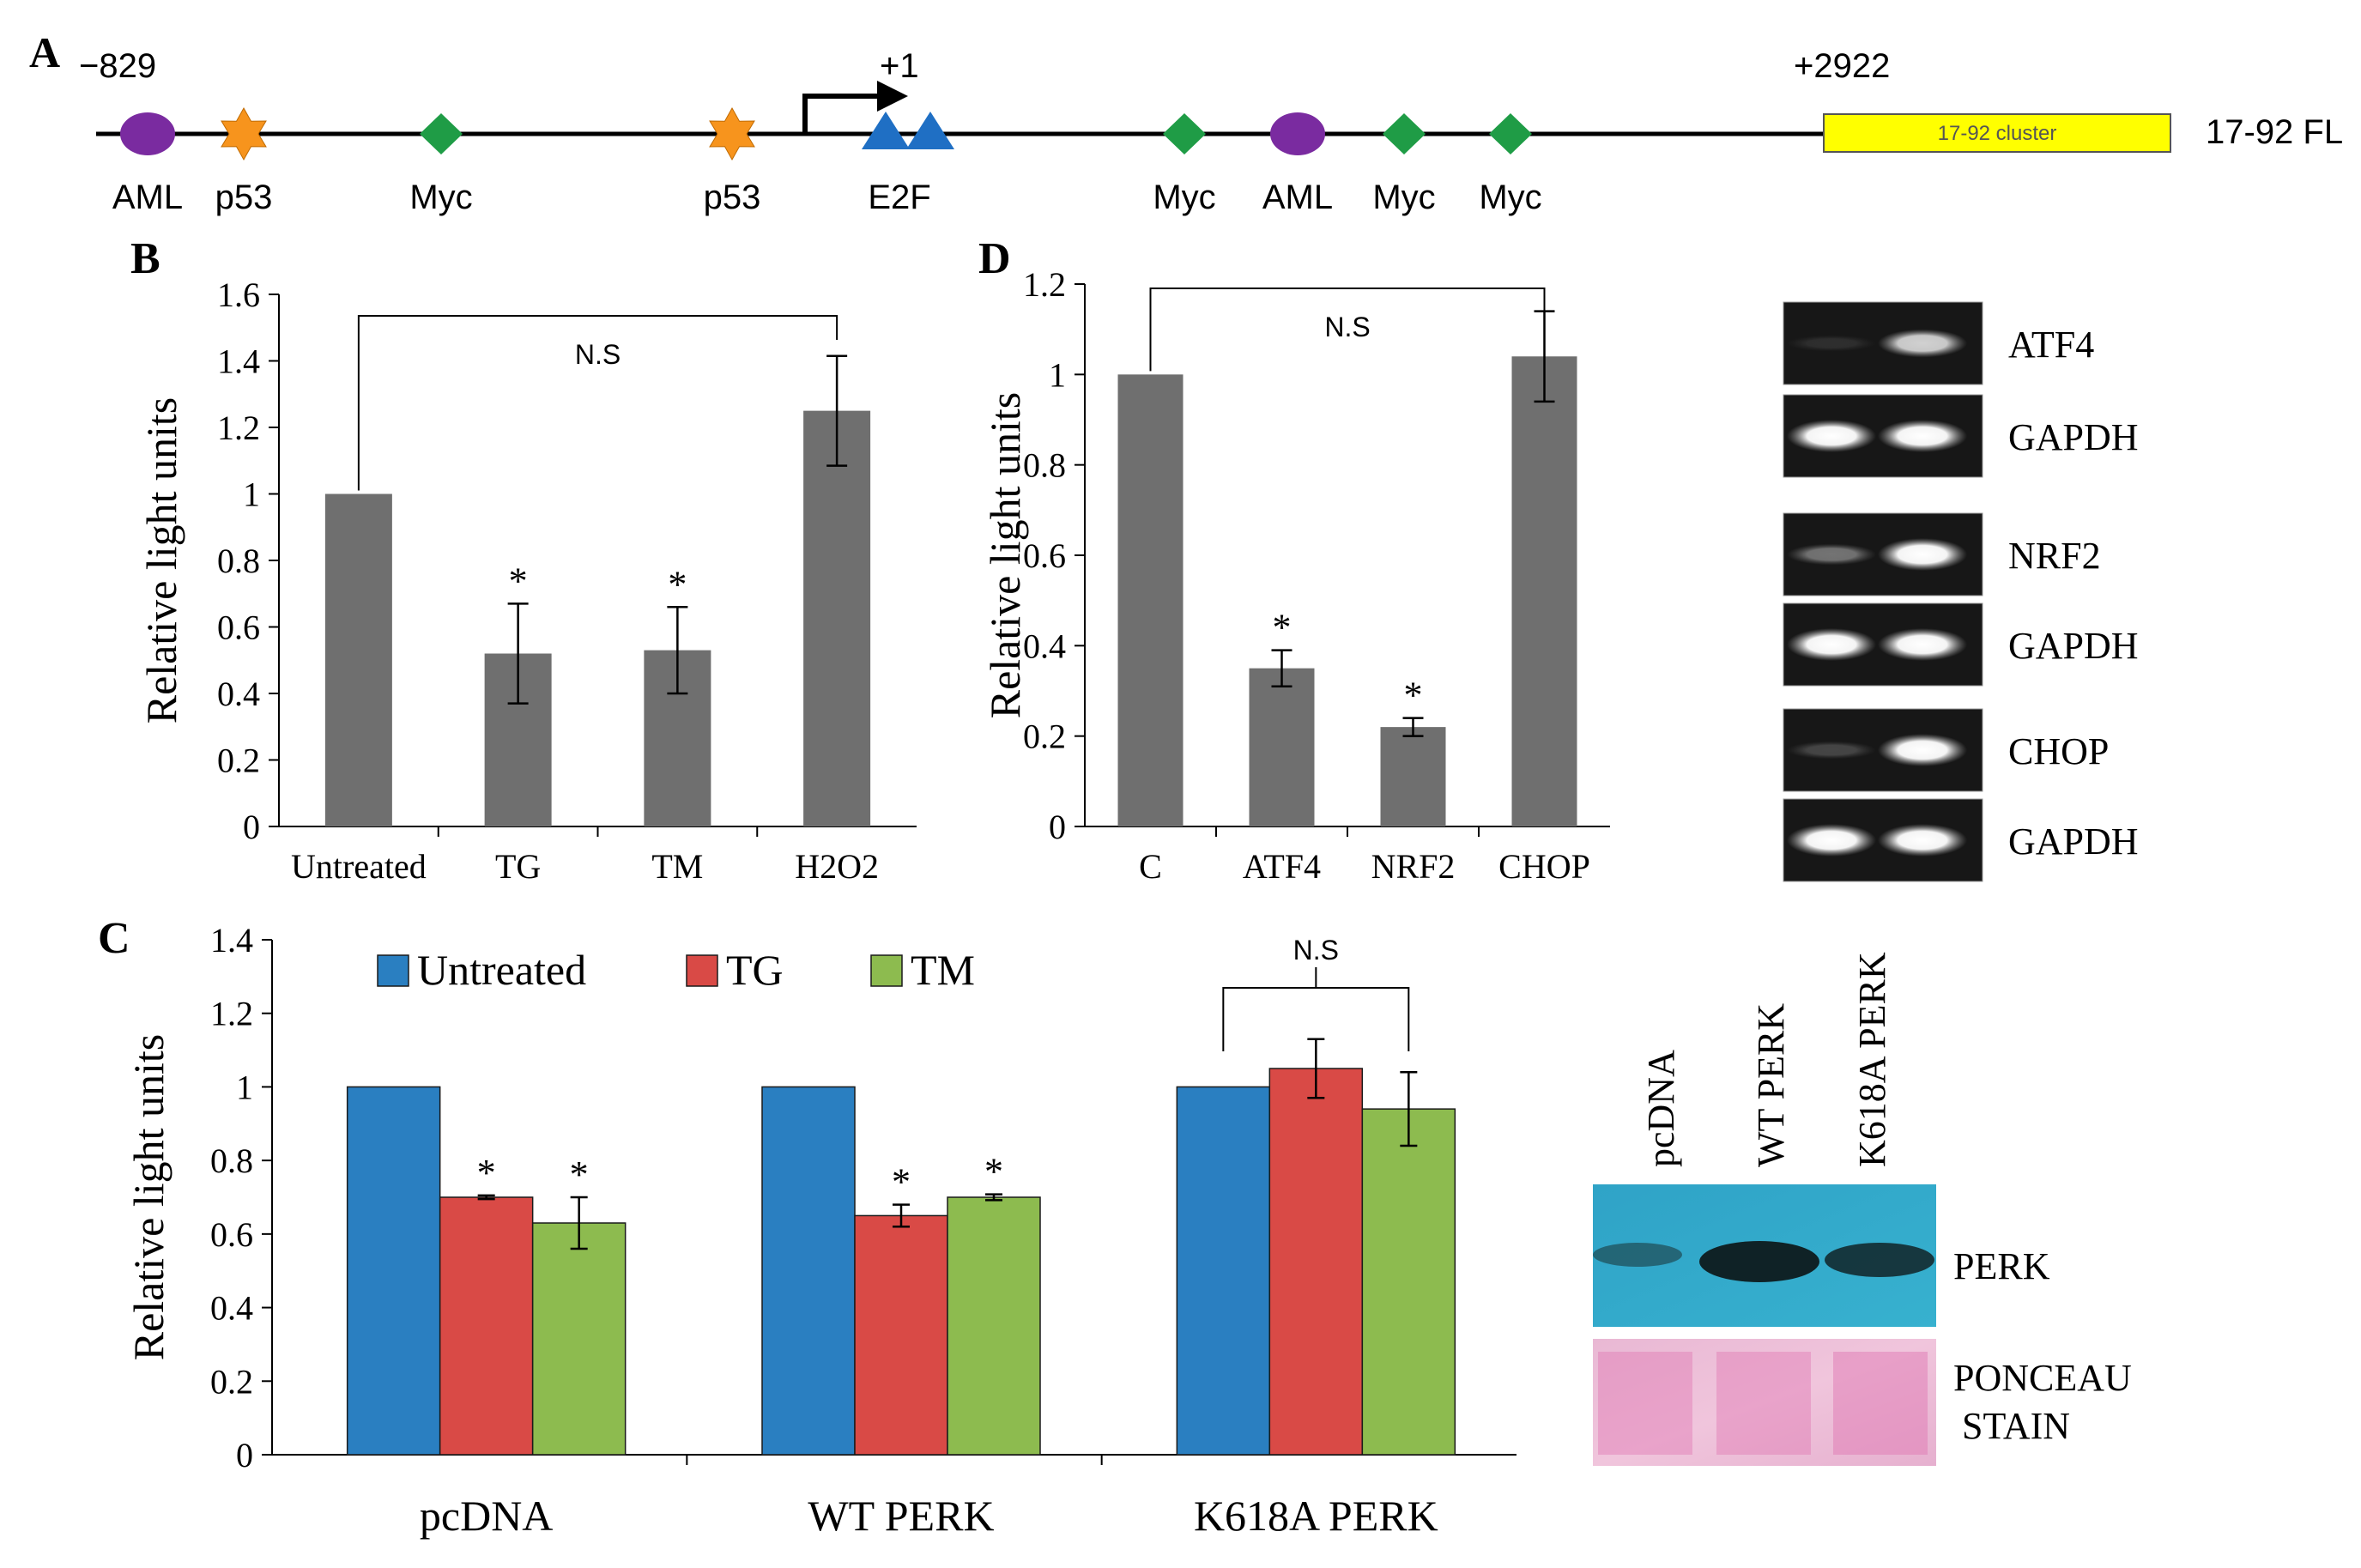 The height and width of the screenshot is (1568, 2361). I want to click on chart-c-ns-label: N.S, so click(1316, 950).